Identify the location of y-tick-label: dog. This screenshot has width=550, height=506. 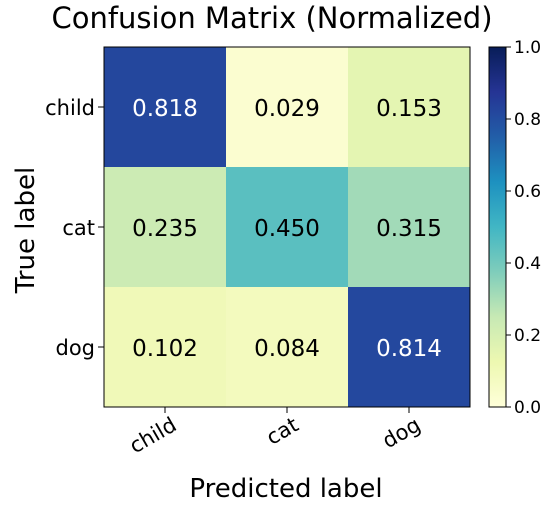
(75, 348).